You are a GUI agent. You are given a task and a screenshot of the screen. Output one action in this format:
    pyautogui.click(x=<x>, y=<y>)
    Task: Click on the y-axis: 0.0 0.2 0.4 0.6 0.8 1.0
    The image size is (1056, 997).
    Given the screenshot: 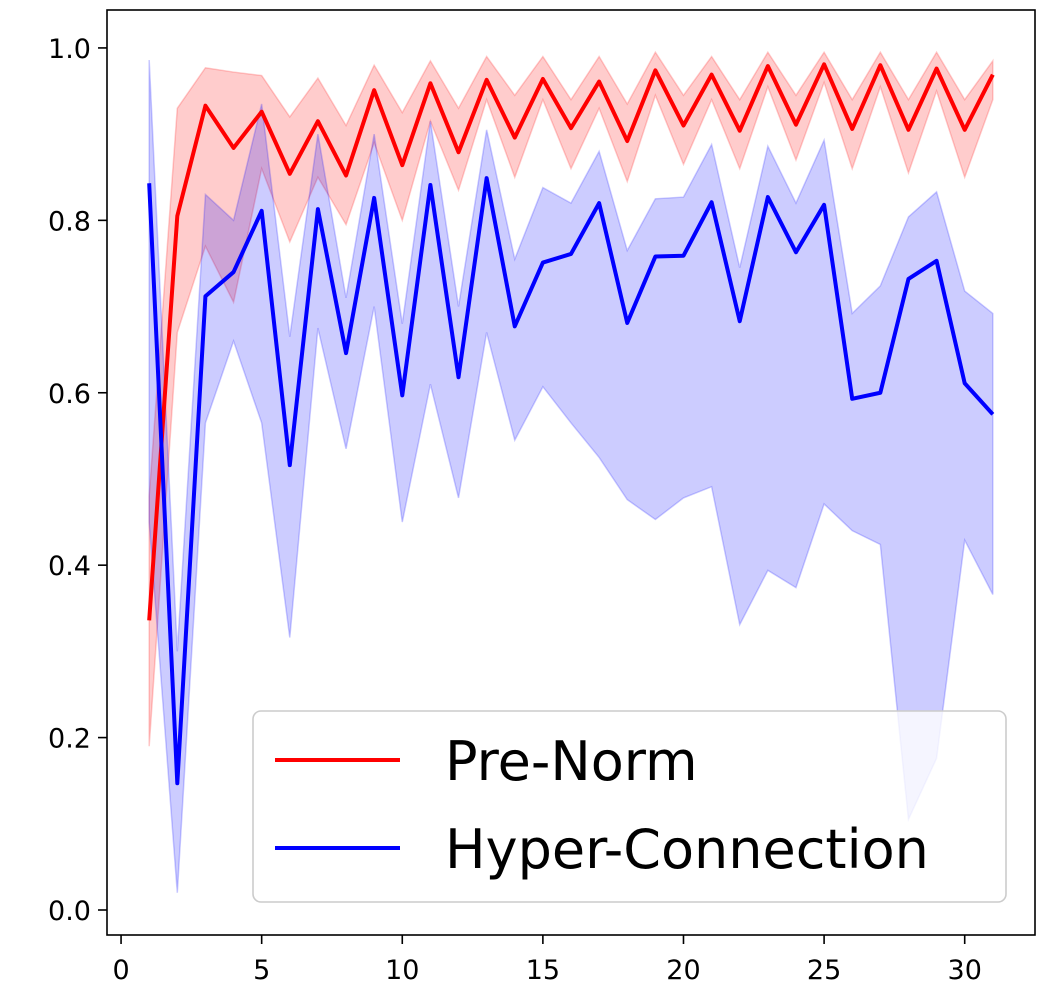 What is the action you would take?
    pyautogui.click(x=77, y=480)
    